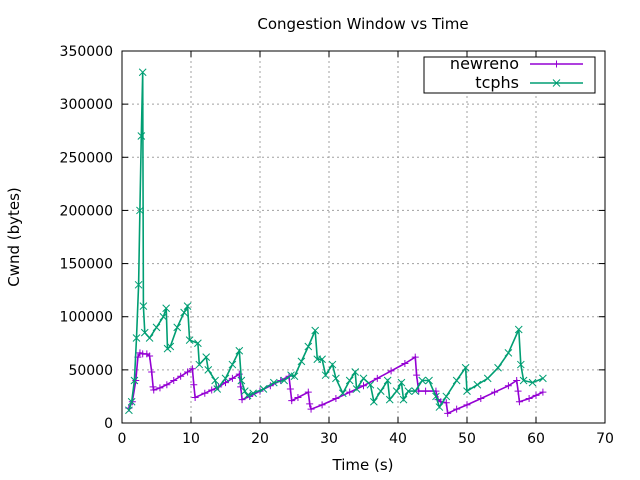 The image size is (640, 480). I want to click on legend-label-tcphs: tcphs, so click(497, 82).